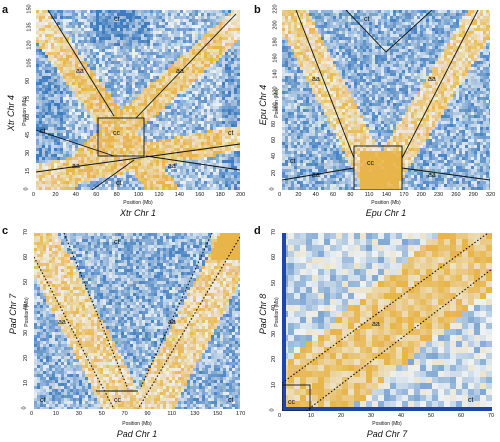 This screenshot has height=442, width=500. What do you see at coordinates (137, 434) in the screenshot?
I see `x-axis-title: Pad Chr 1` at bounding box center [137, 434].